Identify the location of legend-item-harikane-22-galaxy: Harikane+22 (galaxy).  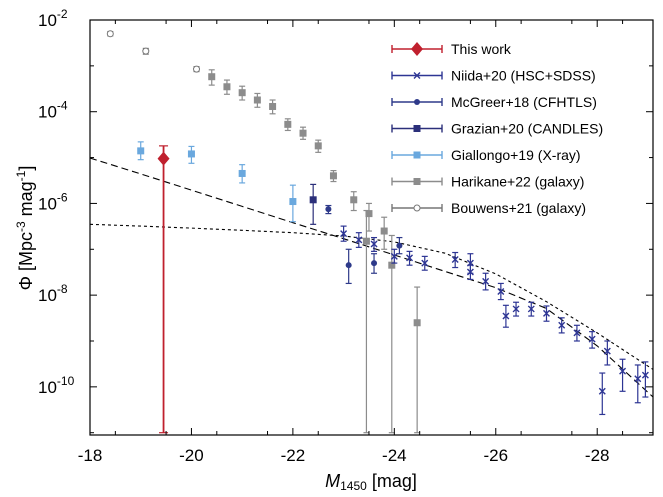
(487, 182).